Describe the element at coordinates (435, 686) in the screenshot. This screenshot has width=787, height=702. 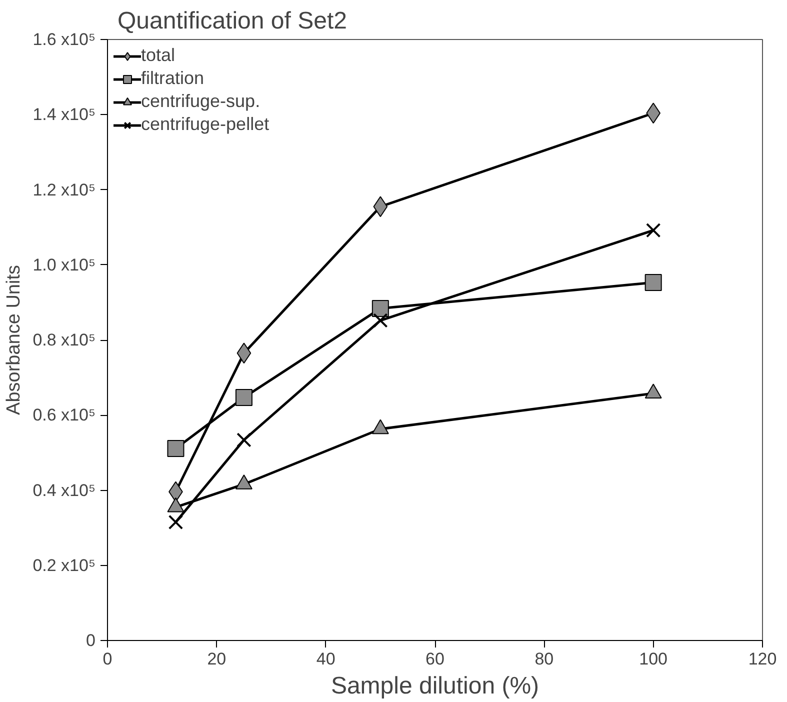
I see `x-axis-title: Sample dilution (%)` at that location.